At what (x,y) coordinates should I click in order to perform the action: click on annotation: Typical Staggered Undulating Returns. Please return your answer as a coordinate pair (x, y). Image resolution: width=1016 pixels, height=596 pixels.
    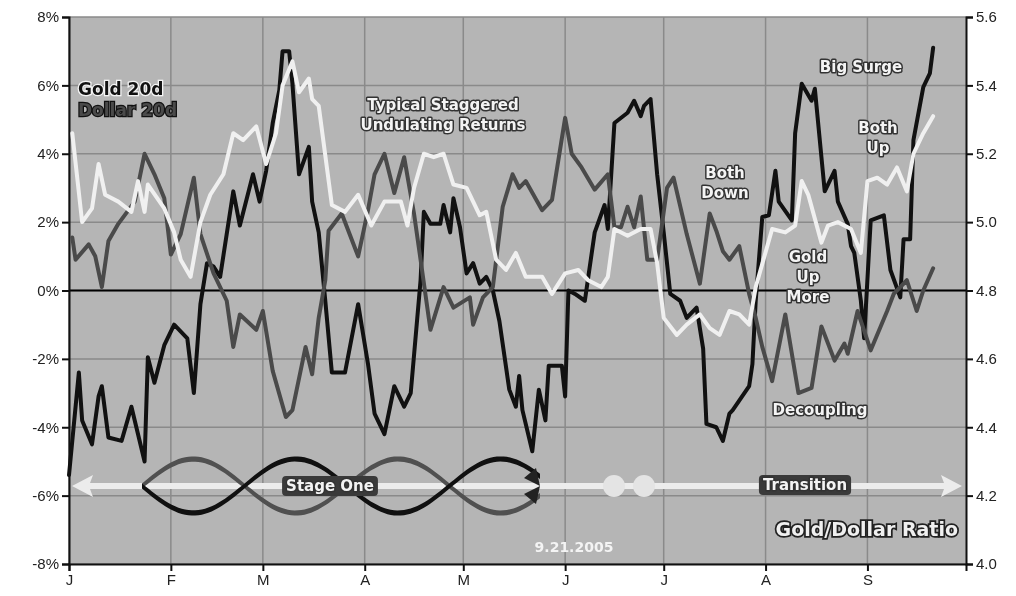
    Looking at the image, I should click on (443, 115).